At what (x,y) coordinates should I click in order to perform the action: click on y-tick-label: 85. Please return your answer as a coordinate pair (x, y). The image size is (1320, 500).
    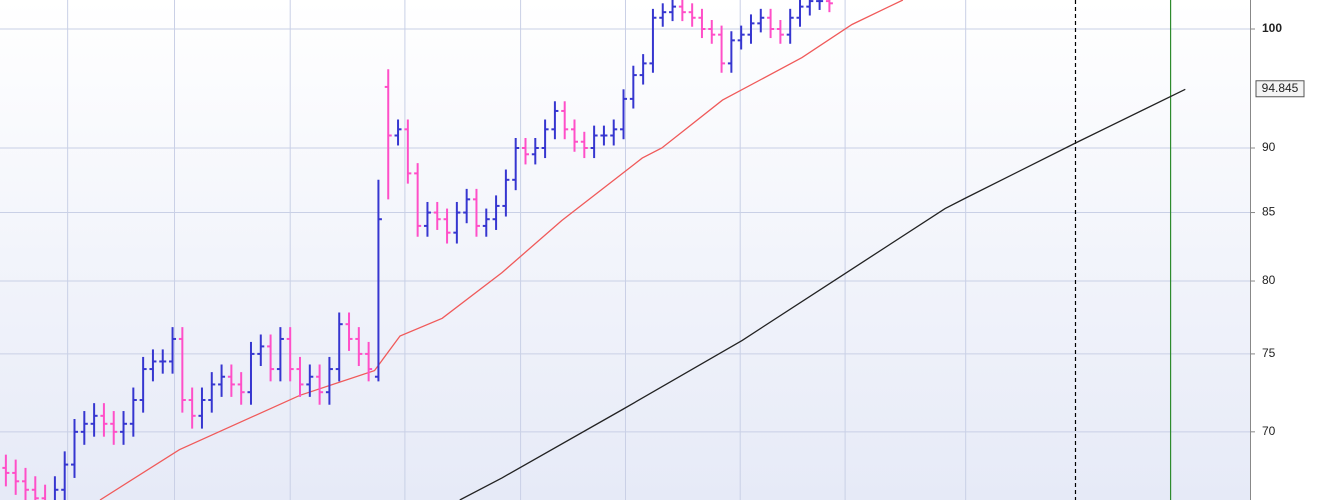
    Looking at the image, I should click on (1269, 212).